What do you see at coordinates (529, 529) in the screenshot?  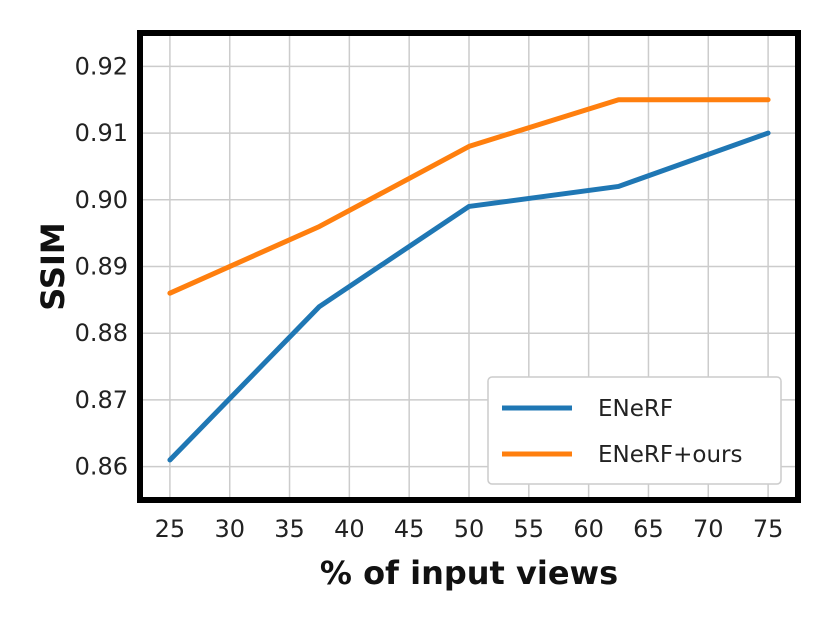 I see `x-tick-label: 55` at bounding box center [529, 529].